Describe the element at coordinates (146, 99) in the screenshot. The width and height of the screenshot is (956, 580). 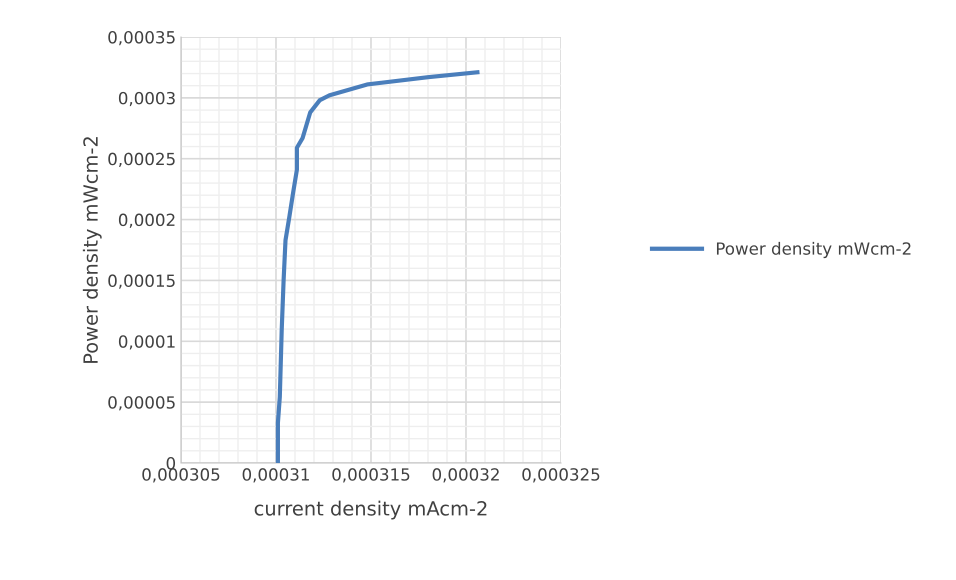
I see `y-tick-label: 0,0003` at that location.